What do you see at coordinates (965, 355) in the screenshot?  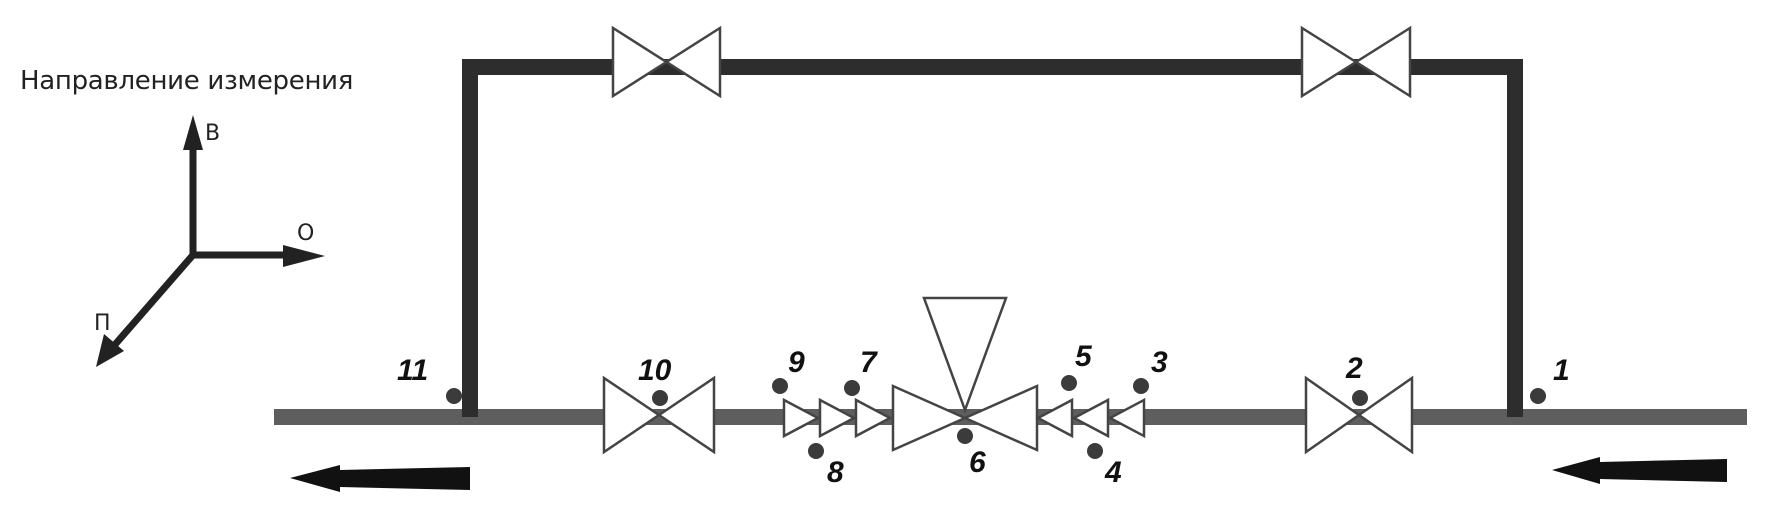 I see `control-valve-actuator-icon` at bounding box center [965, 355].